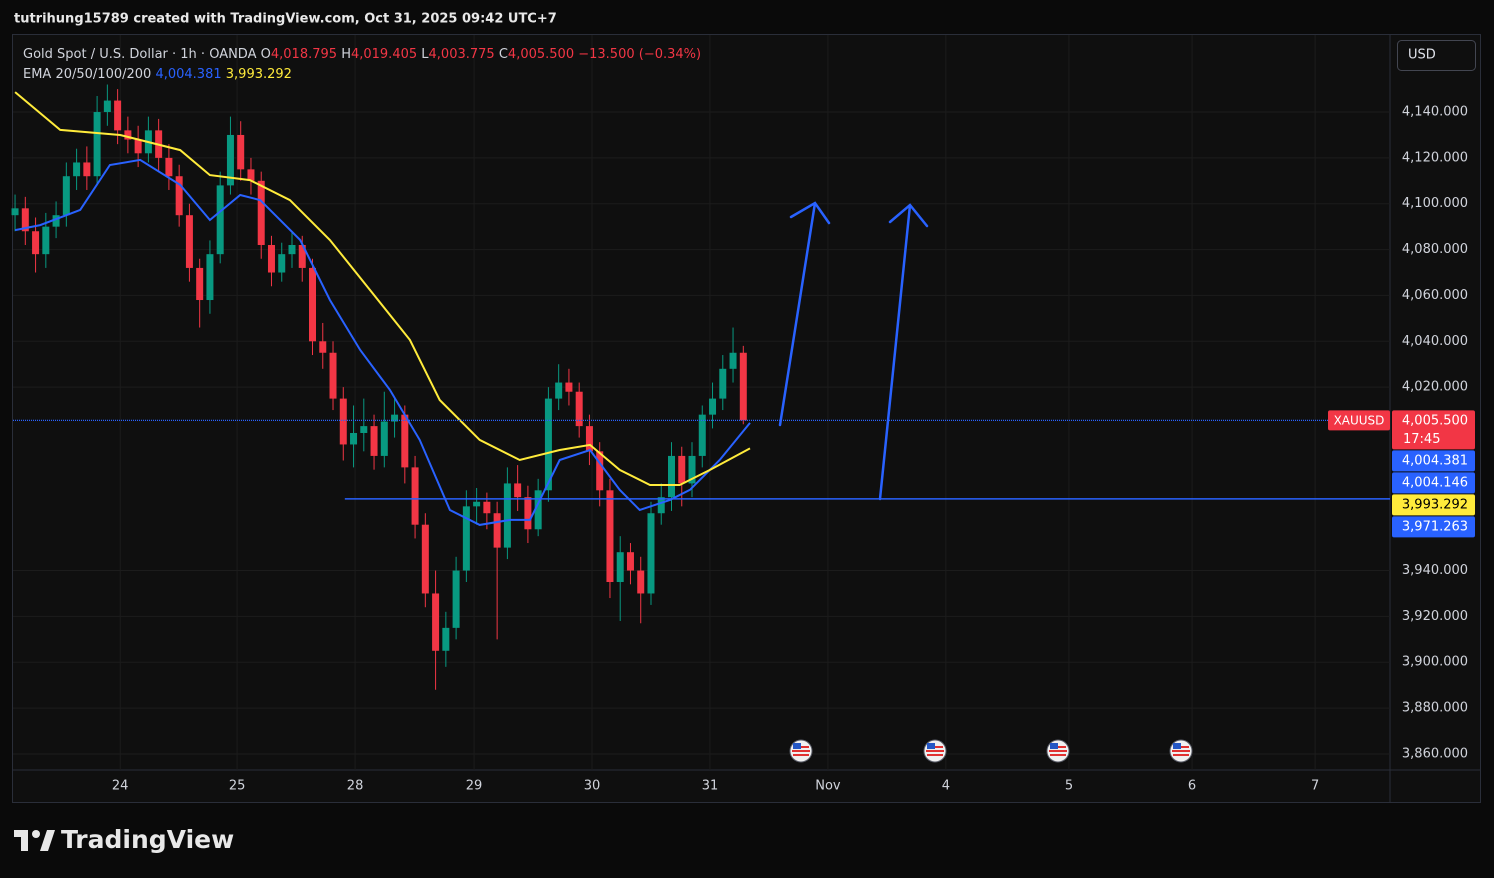  I want to click on x-tick-label: 5, so click(1069, 786).